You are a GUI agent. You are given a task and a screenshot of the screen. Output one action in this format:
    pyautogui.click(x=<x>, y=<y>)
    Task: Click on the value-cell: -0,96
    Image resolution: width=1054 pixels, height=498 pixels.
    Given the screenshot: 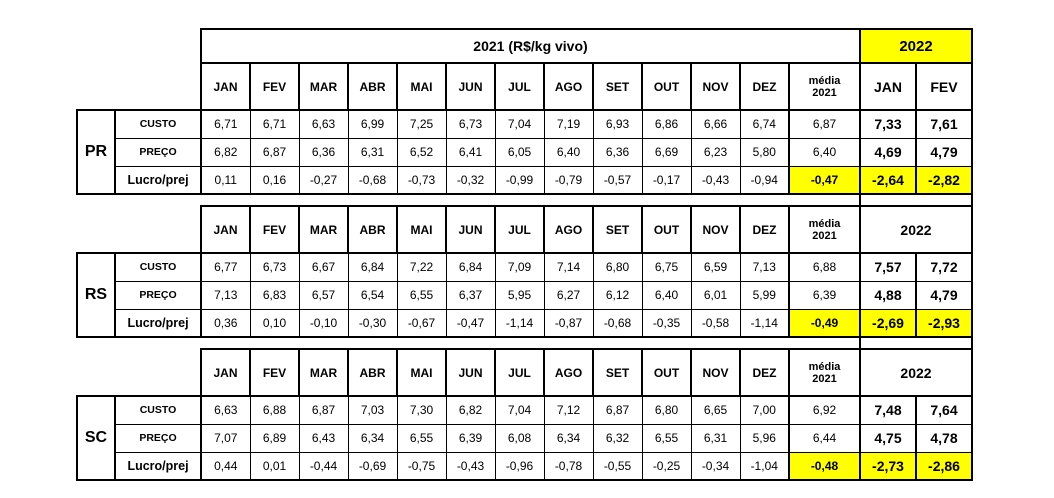 What is the action you would take?
    pyautogui.click(x=519, y=466)
    